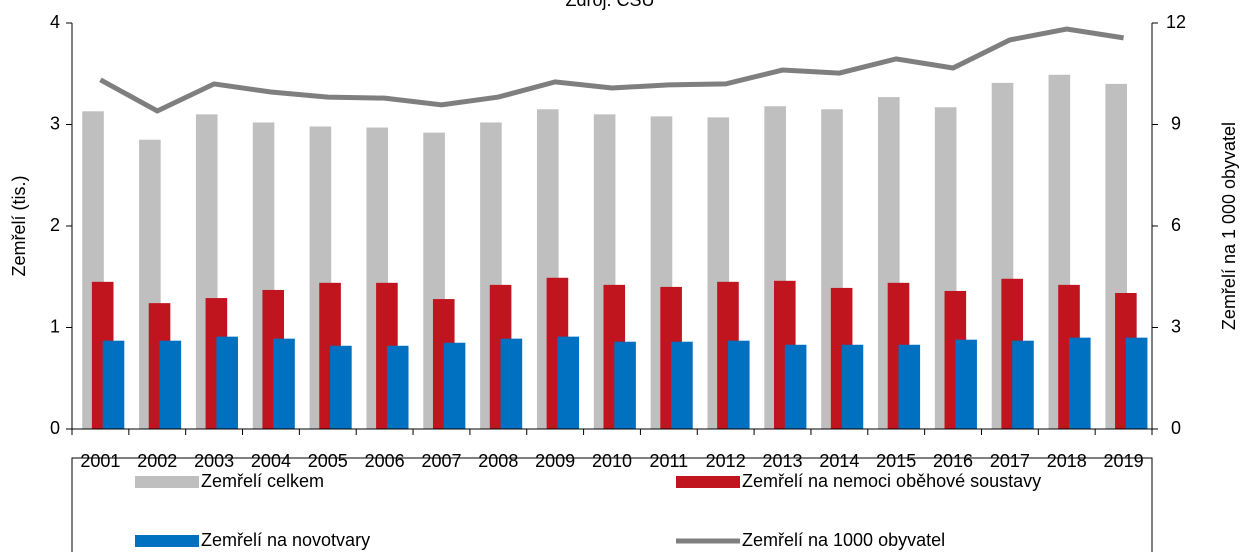 Image resolution: width=1241 pixels, height=552 pixels. What do you see at coordinates (891, 481) in the screenshot?
I see `legend-label: Zemřelí na nemoci oběhové soustavy` at bounding box center [891, 481].